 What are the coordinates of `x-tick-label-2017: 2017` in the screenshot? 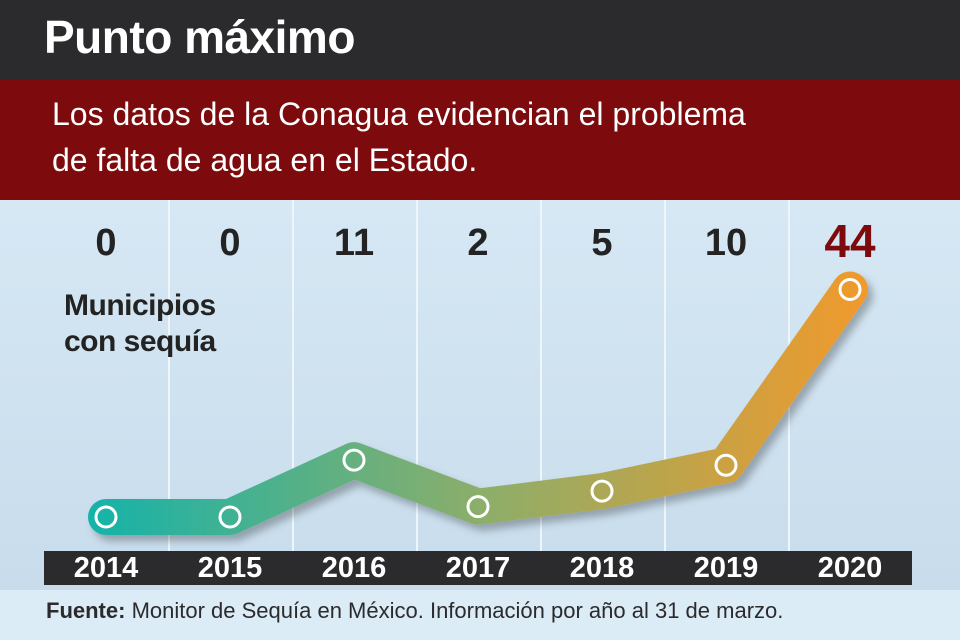 It's located at (478, 568).